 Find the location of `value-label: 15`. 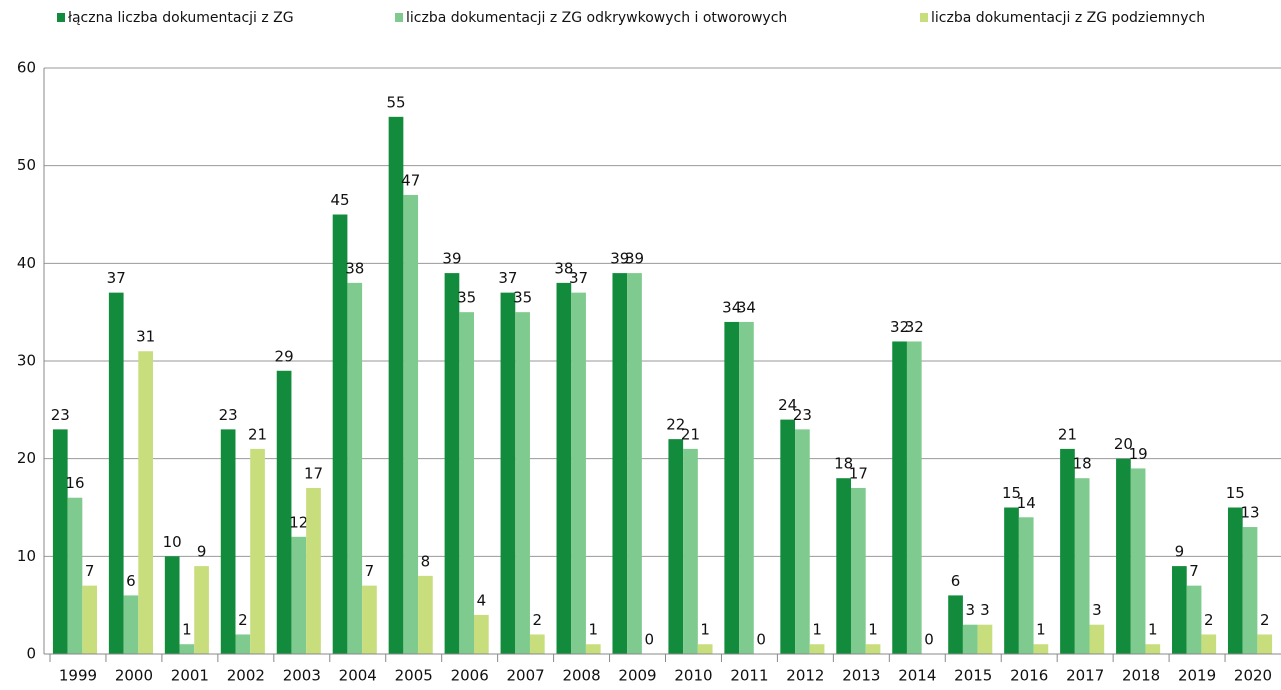

value-label: 15 is located at coordinates (1235, 493).